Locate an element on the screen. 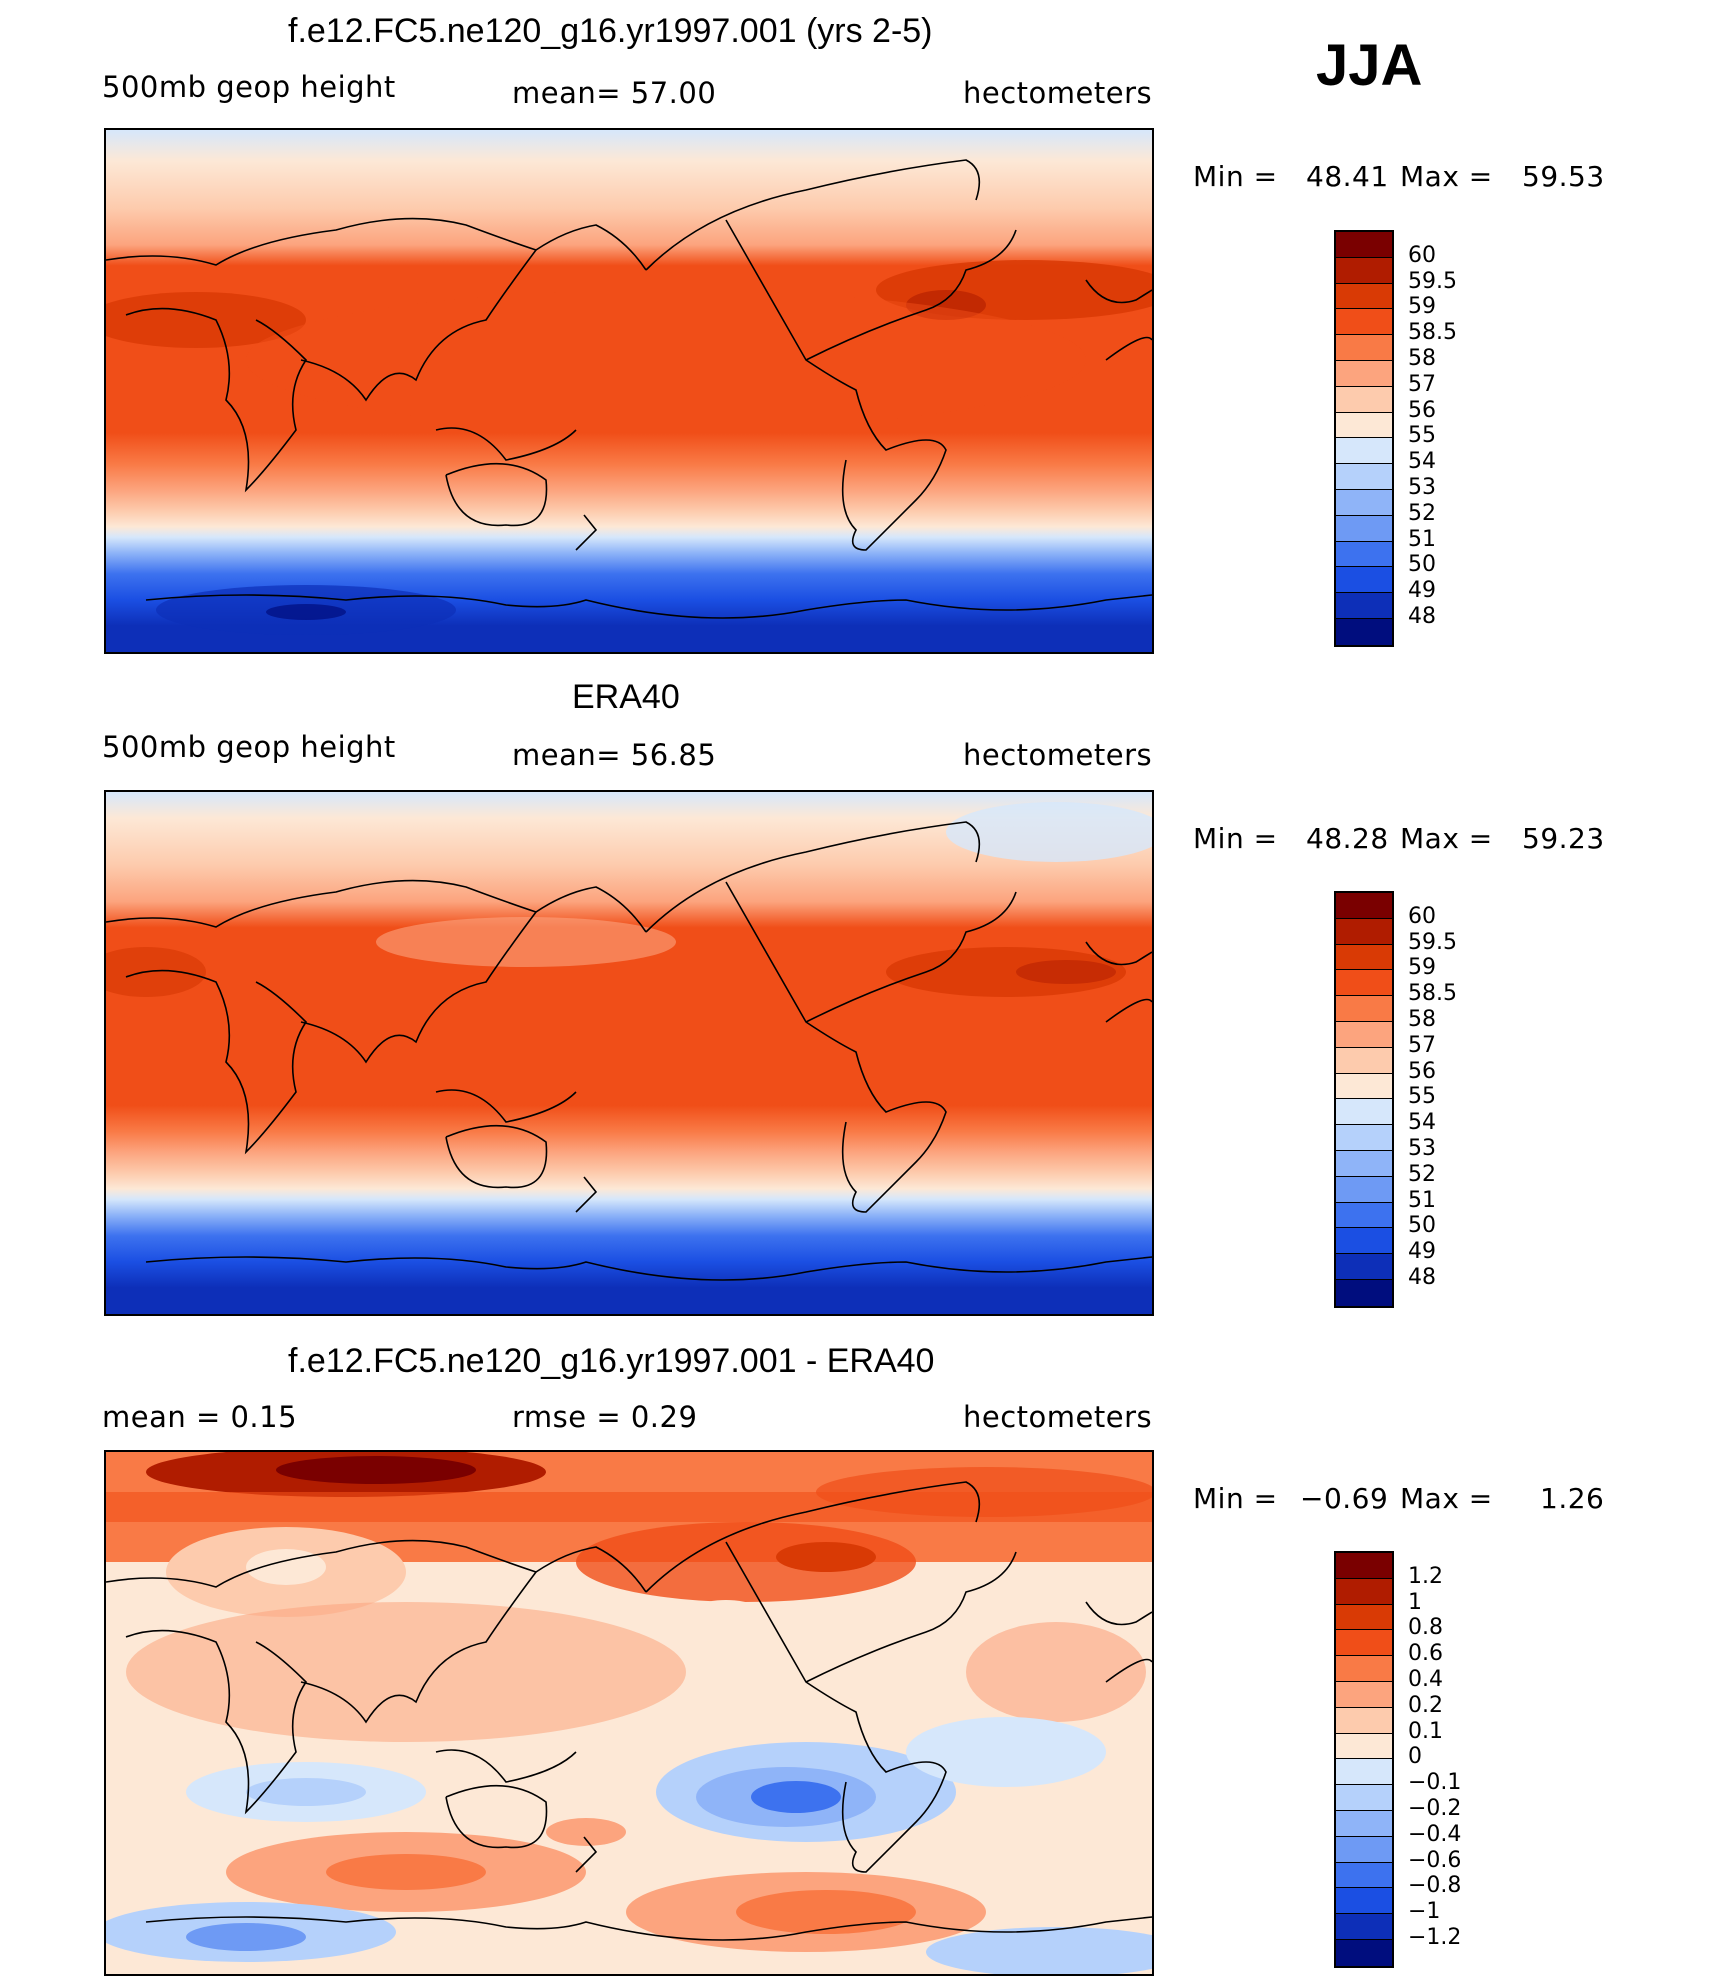 Image resolution: width=1710 pixels, height=1976 pixels. panel2-min-label: Min = is located at coordinates (1235, 838).